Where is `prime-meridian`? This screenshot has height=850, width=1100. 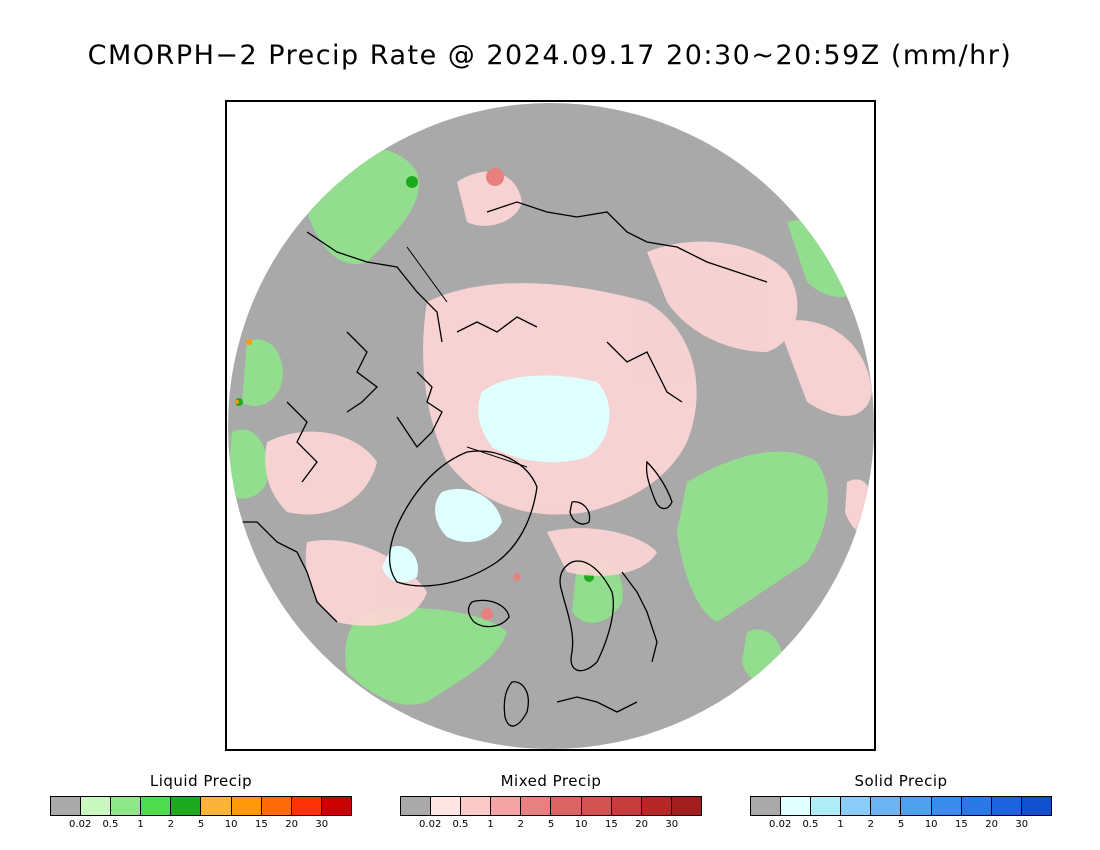
prime-meridian is located at coordinates (497, 457).